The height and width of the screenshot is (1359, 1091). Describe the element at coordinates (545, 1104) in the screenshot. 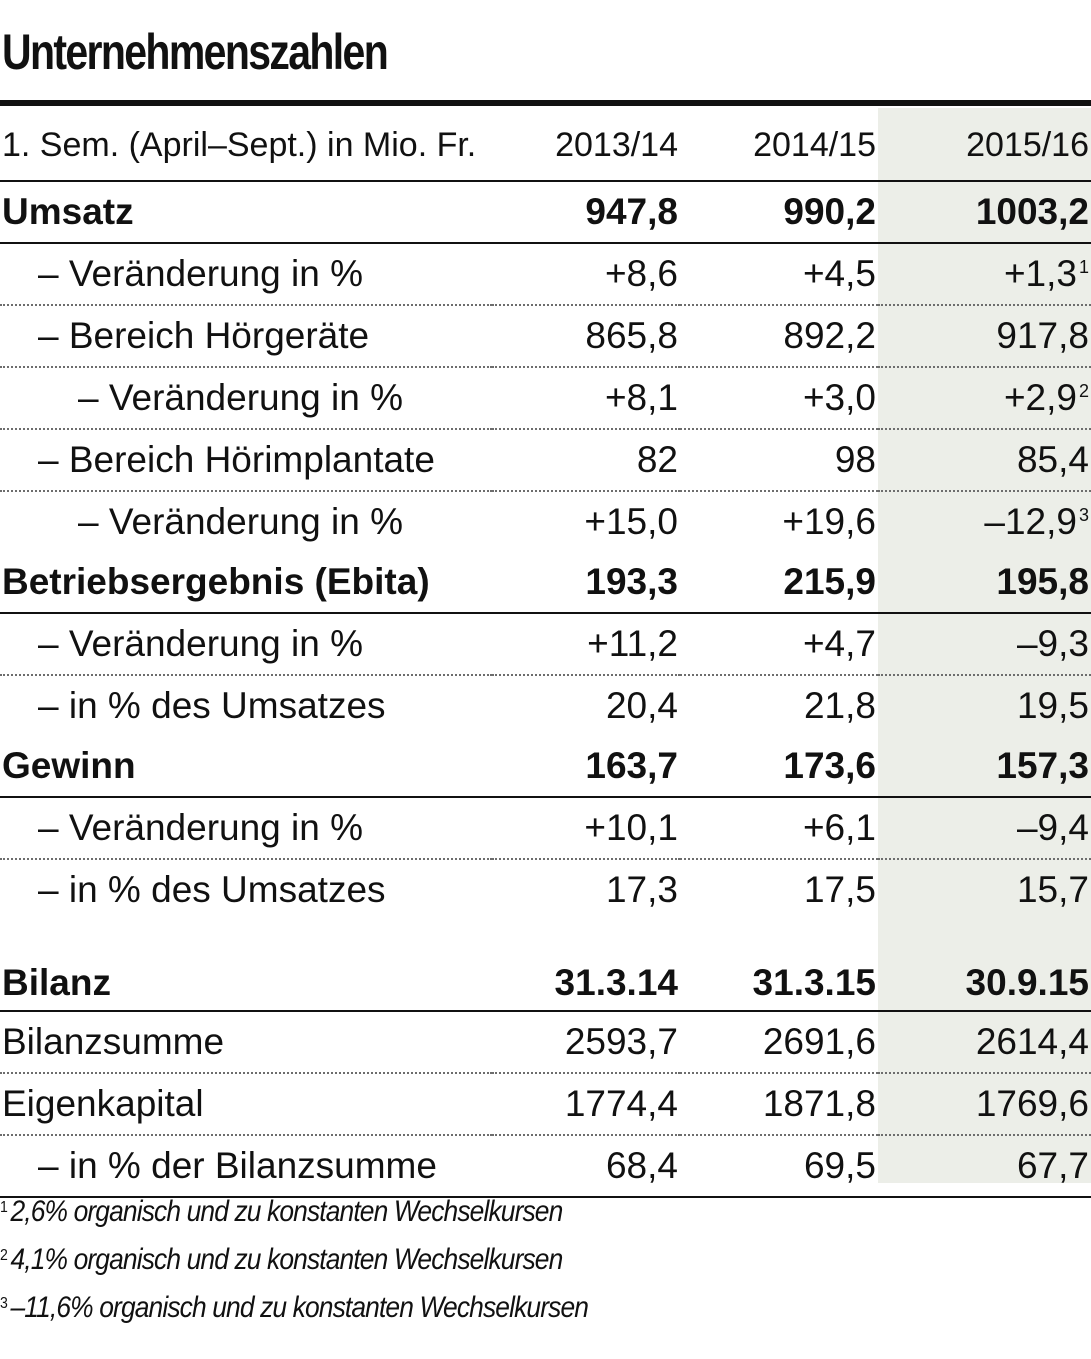

I see `table-row: Eigenkapital 1774,4 1871,8 1769,6` at that location.